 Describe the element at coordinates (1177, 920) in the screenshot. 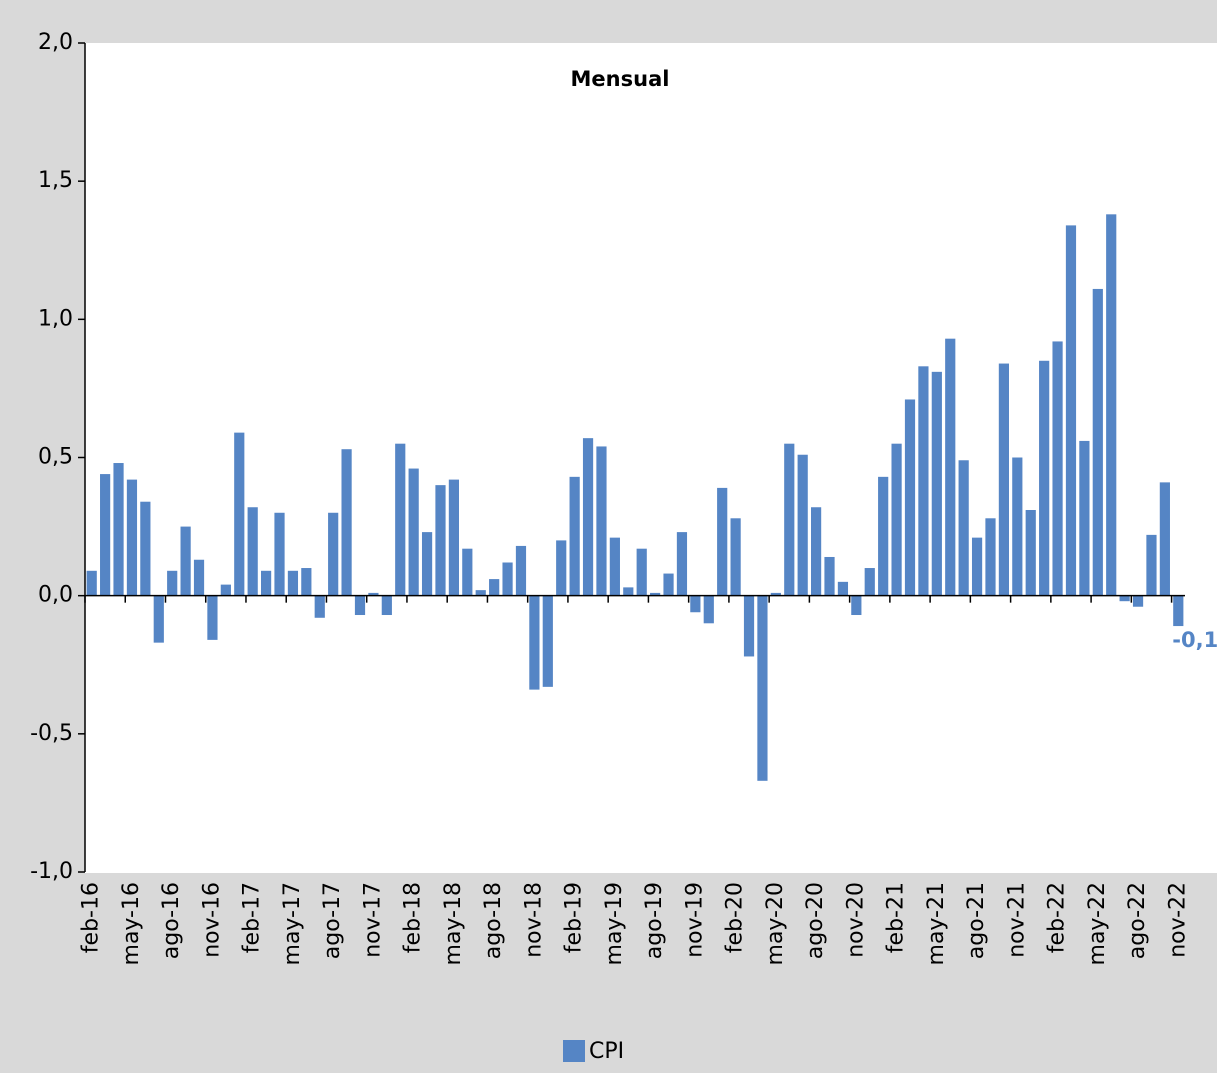

I see `x-tick-label: nov-22` at that location.